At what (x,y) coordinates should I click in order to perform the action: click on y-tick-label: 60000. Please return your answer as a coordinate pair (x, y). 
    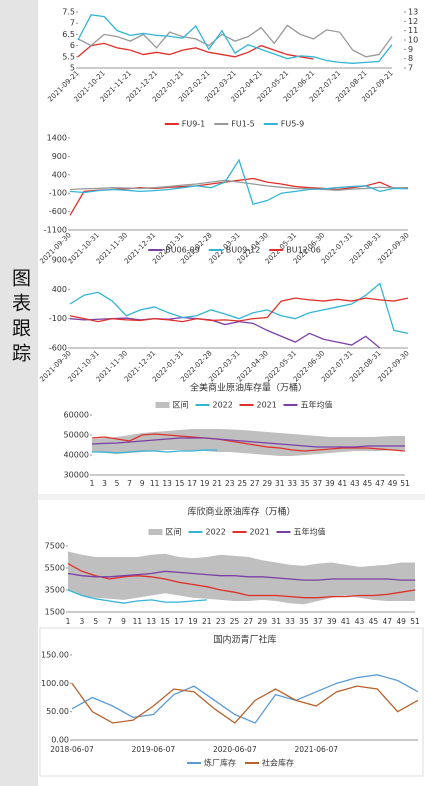
    Looking at the image, I should click on (76, 415).